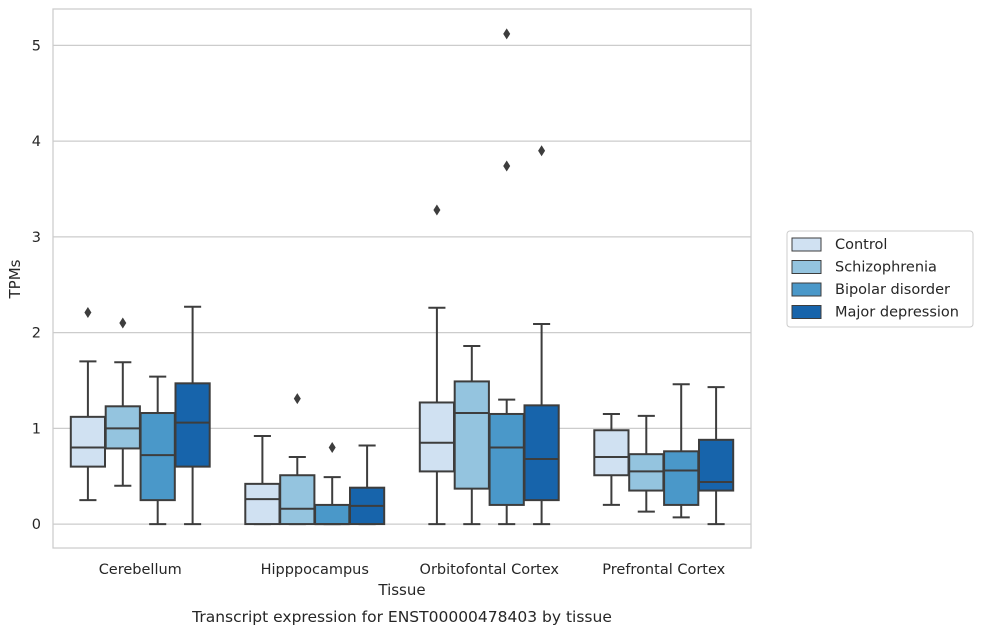 Image resolution: width=983 pixels, height=634 pixels. I want to click on y-tick-label-2: 2, so click(36, 334).